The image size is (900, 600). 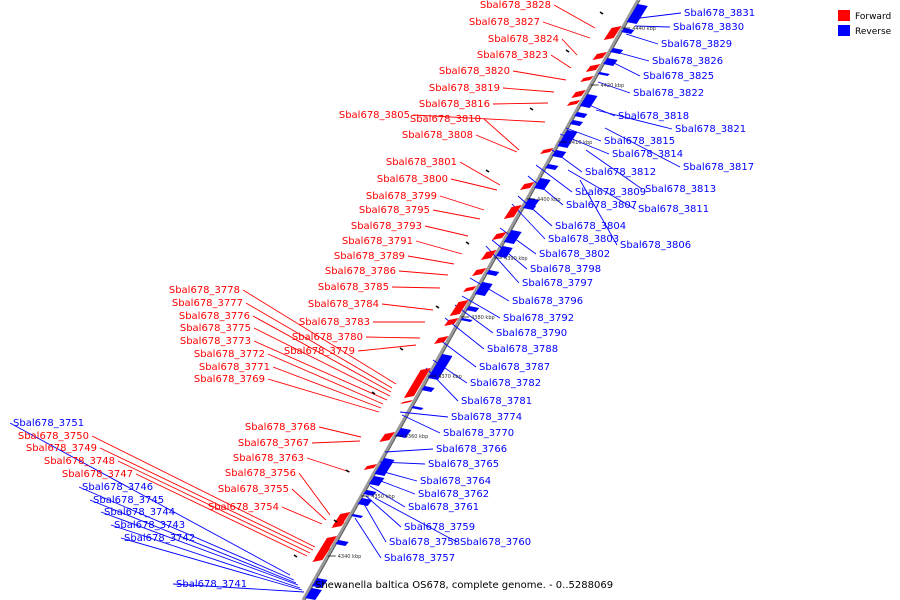 I want to click on gene-label: Sbal678_3812, so click(x=620, y=172).